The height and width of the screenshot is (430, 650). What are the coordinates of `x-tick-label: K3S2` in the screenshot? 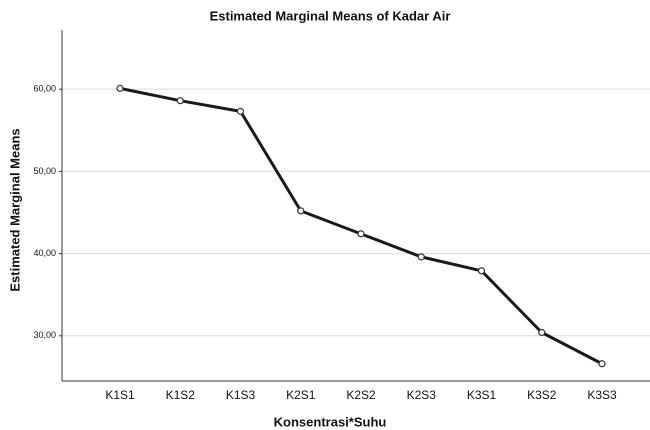 It's located at (542, 395).